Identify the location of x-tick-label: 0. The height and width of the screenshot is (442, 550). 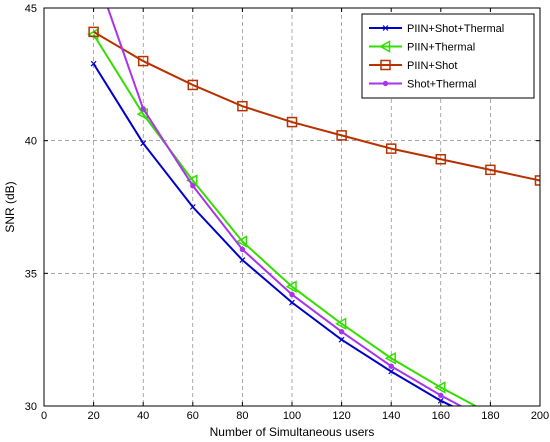
(44, 416).